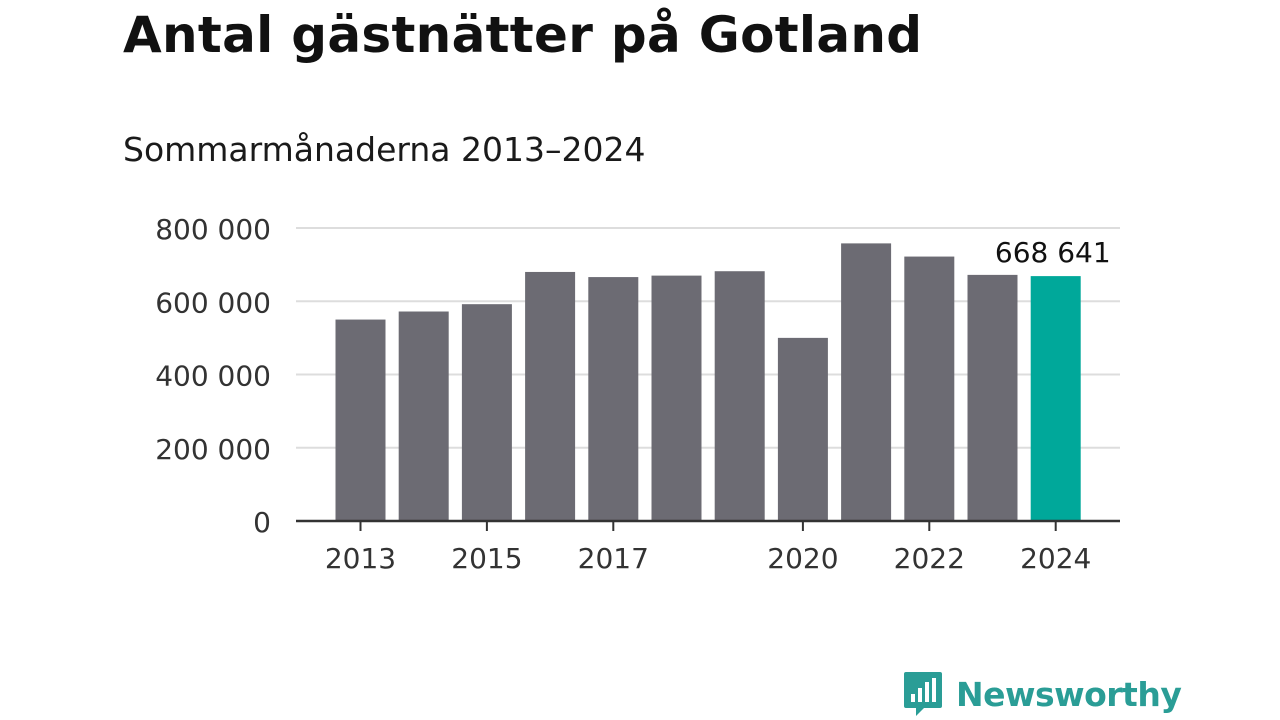 The width and height of the screenshot is (1280, 720). I want to click on chart-subtitle: Sommarmånaderna 2013–2024, so click(384, 149).